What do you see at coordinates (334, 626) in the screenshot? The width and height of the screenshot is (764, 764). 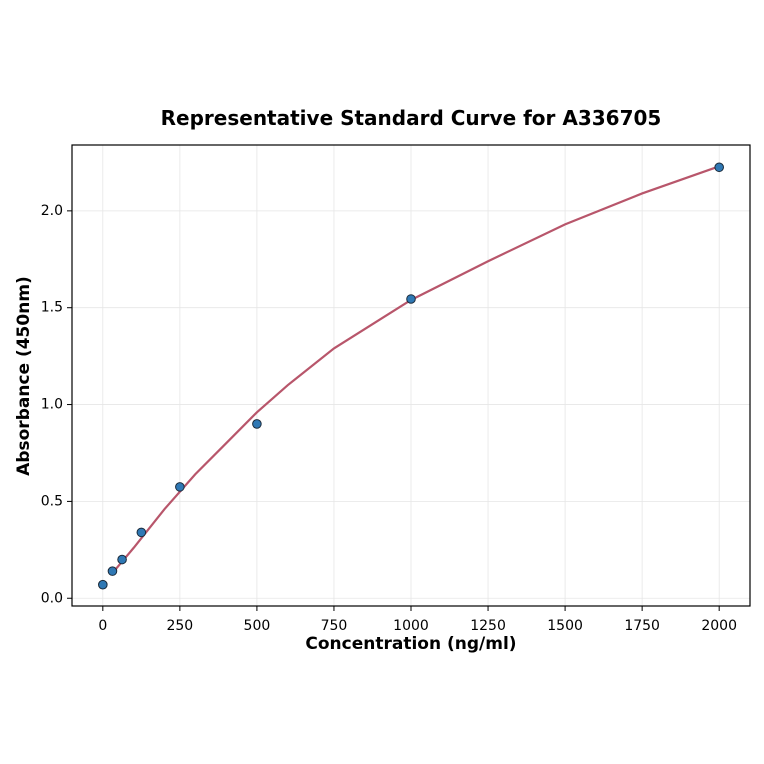 I see `x-tick-label: 750` at bounding box center [334, 626].